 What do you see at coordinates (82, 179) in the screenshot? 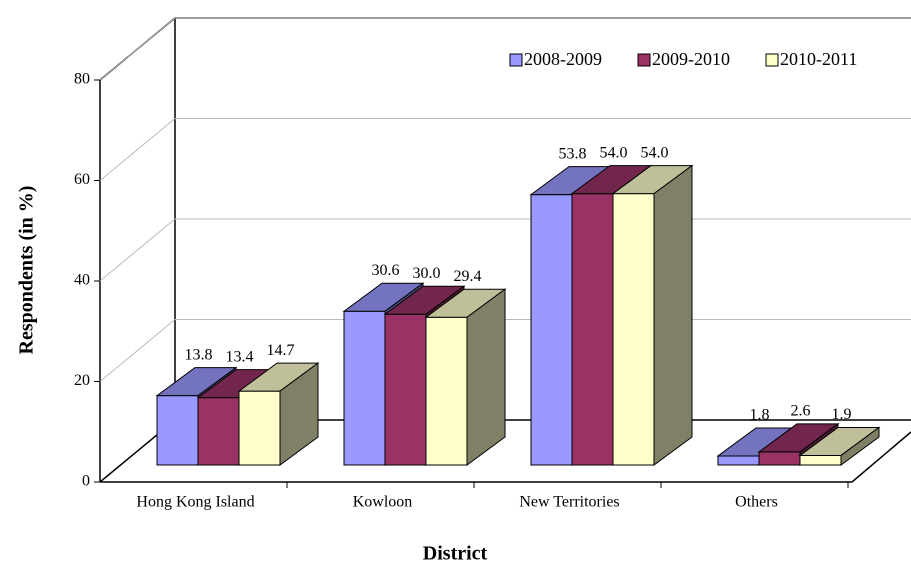
I see `y-tick-label: 60` at bounding box center [82, 179].